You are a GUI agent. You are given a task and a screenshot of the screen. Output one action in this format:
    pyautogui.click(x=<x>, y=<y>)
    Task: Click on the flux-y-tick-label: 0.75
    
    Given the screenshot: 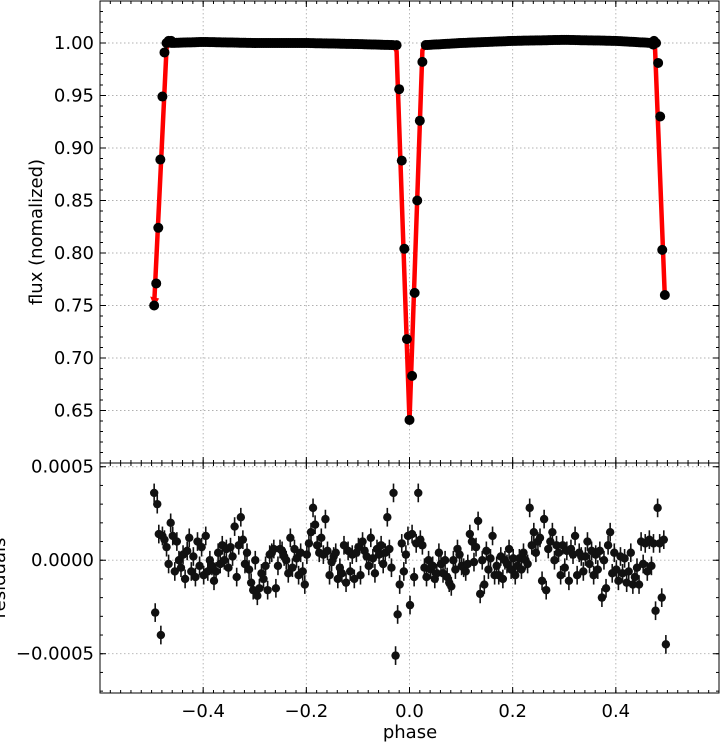 What is the action you would take?
    pyautogui.click(x=74, y=306)
    